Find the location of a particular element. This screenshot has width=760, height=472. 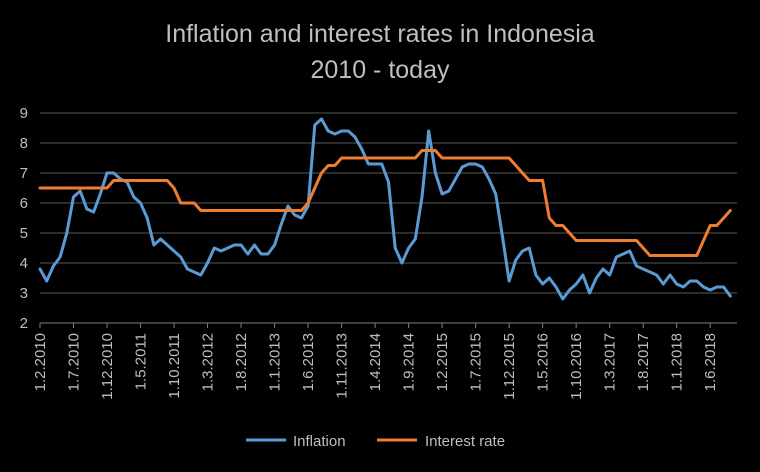

x-tick-label: 1.2.2015 is located at coordinates (442, 362).